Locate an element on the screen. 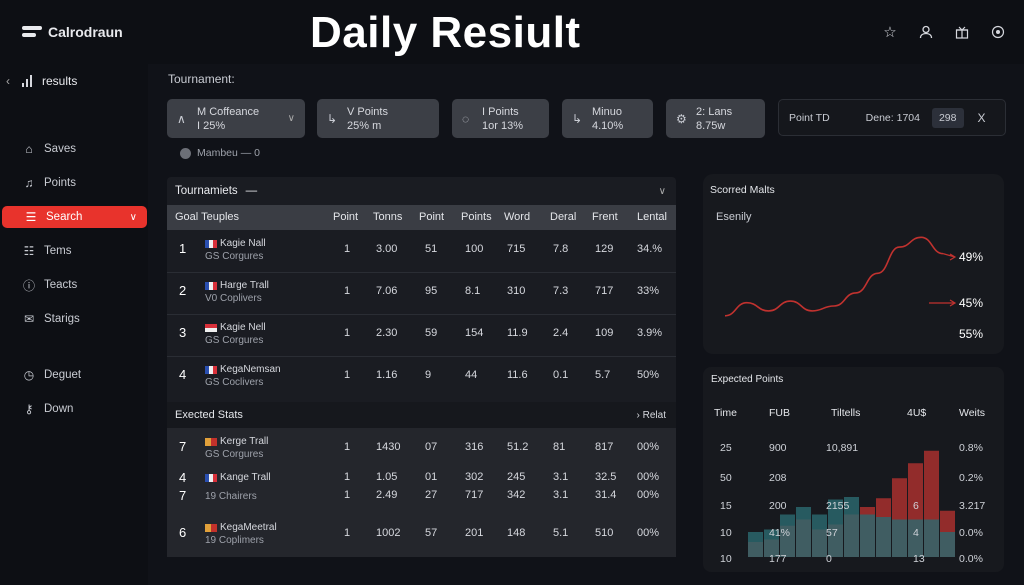  team-name: Kagie Nall is located at coordinates (243, 243).